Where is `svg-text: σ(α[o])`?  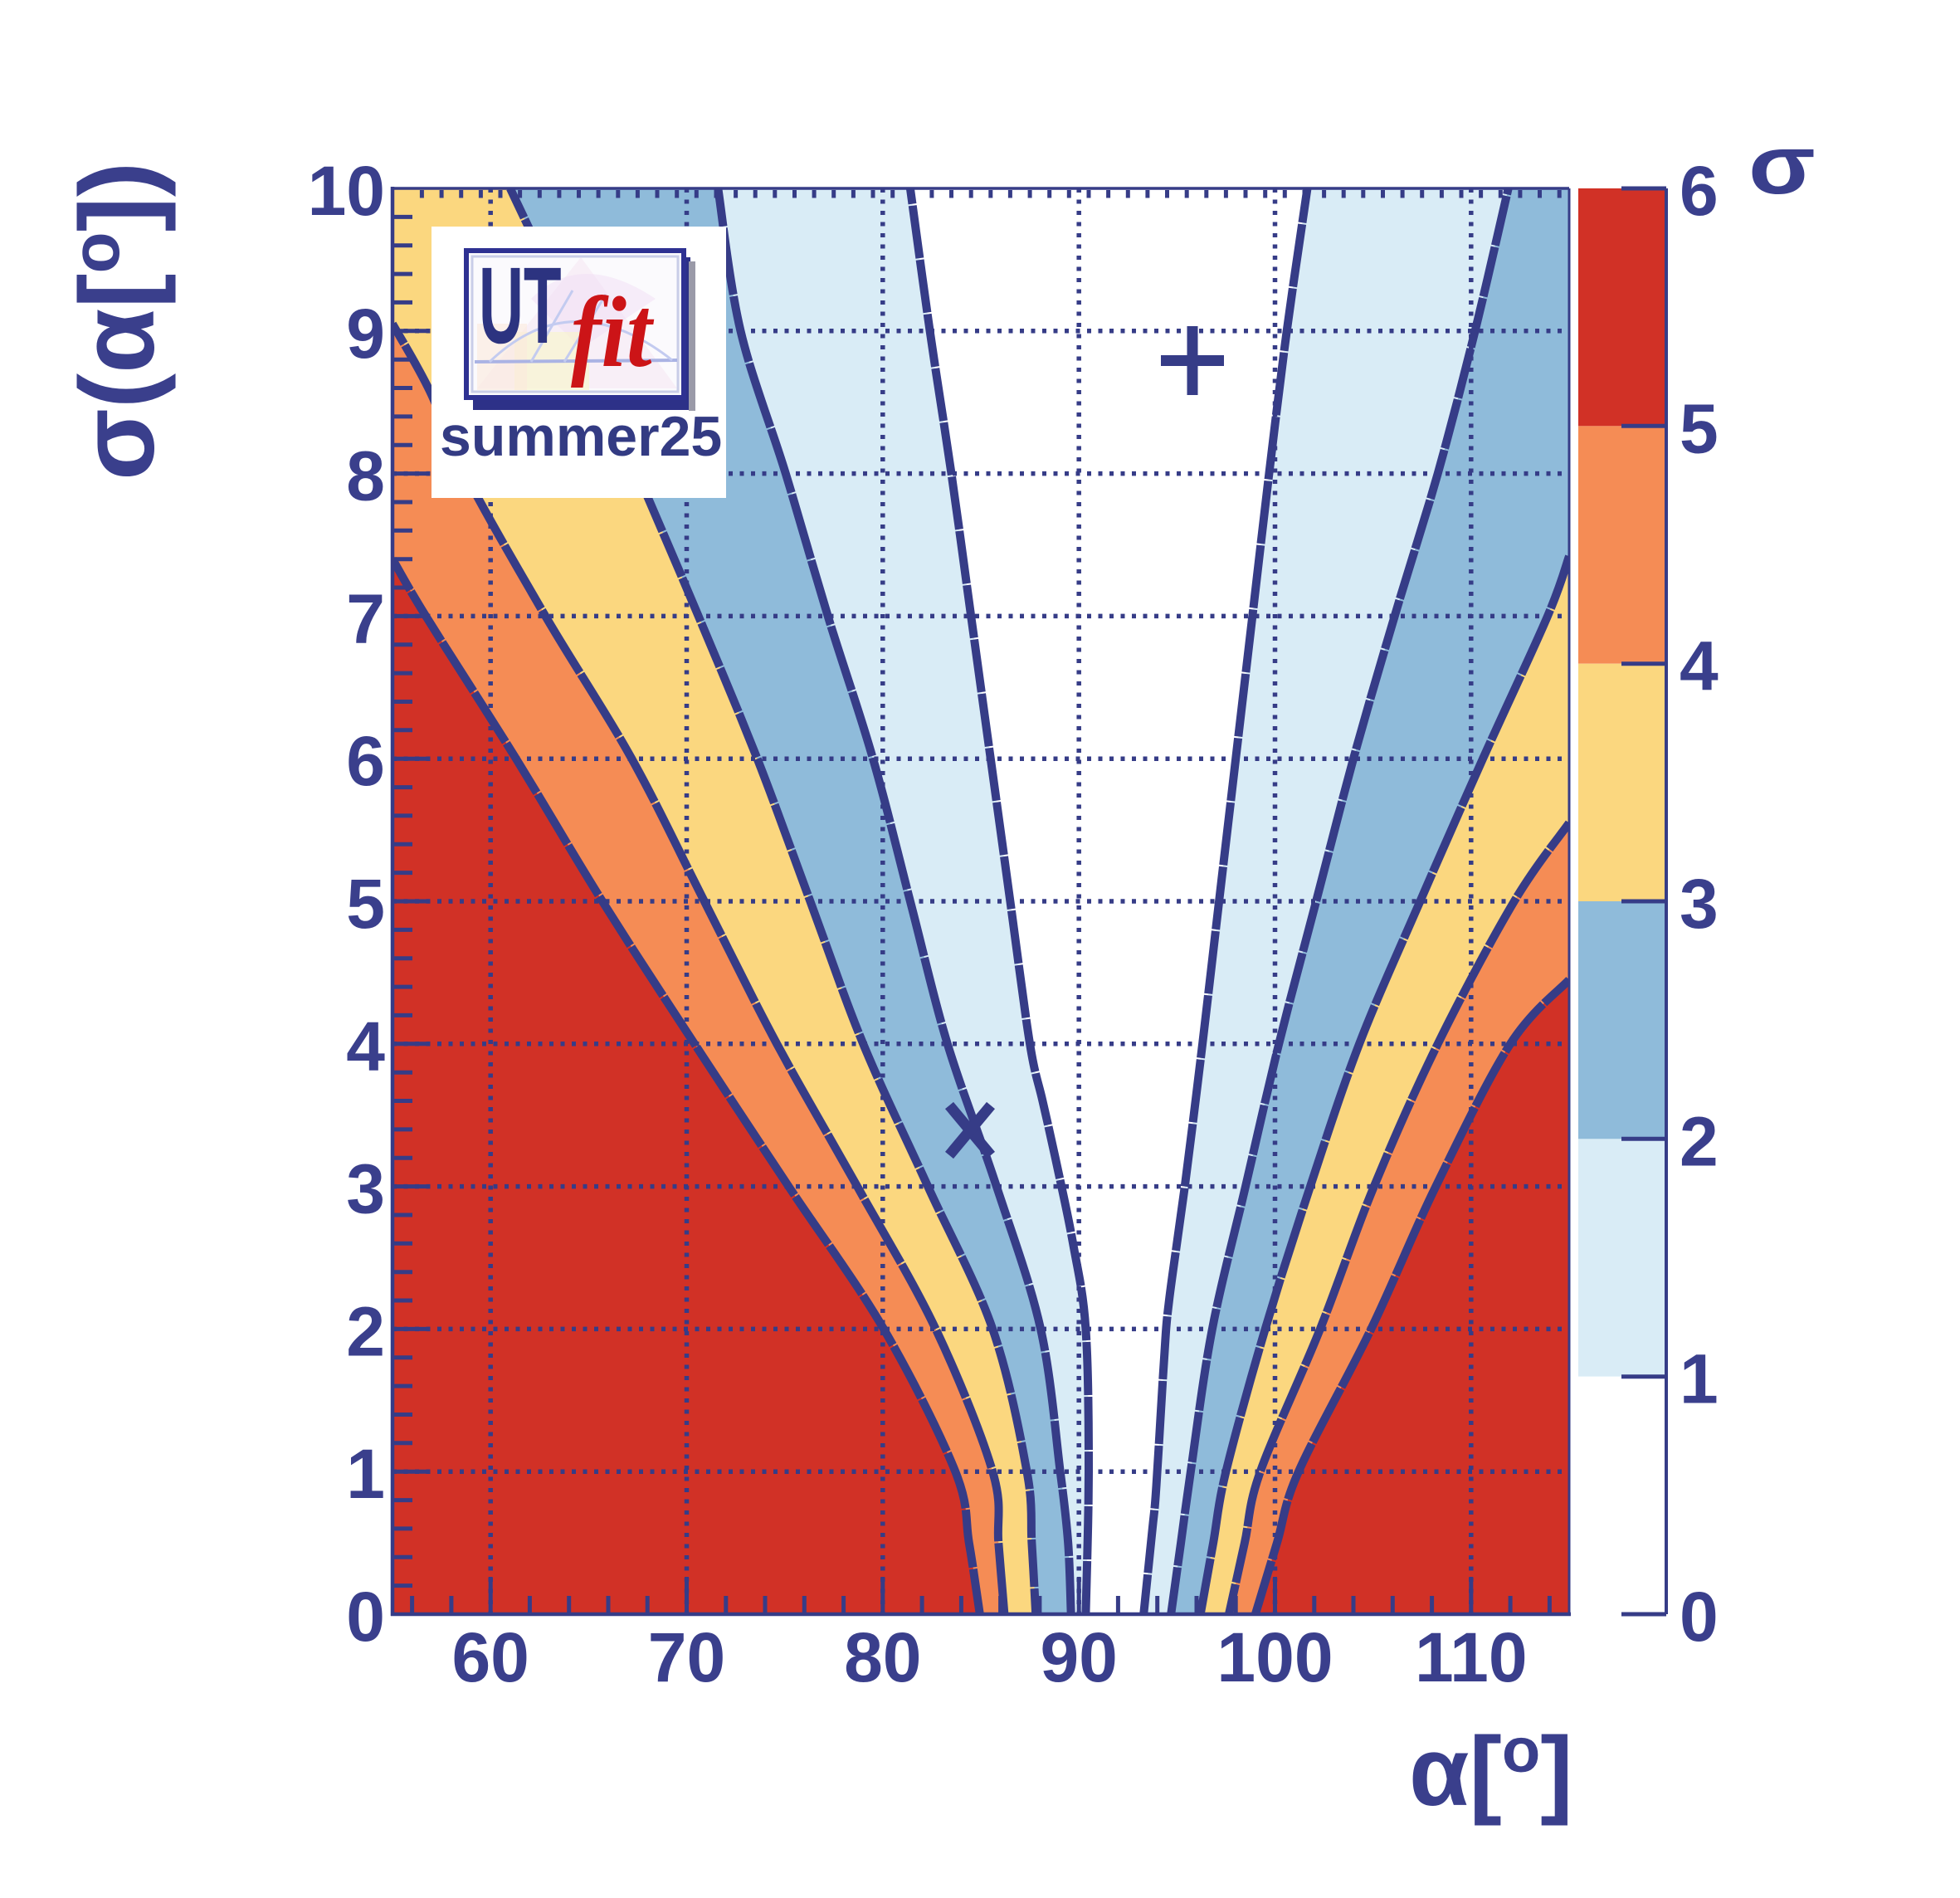
svg-text: σ(α[o]) is located at coordinates (117, 321).